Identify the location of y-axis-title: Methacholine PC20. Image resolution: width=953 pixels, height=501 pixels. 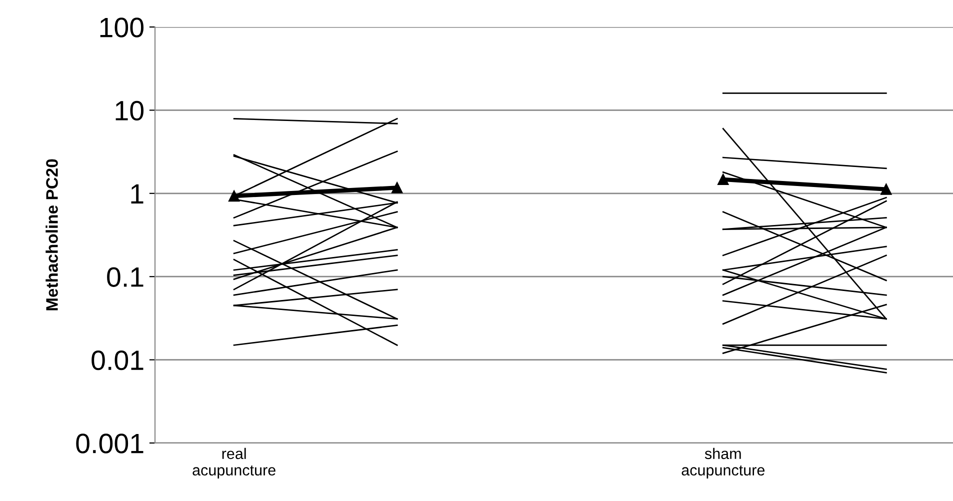
(52, 234).